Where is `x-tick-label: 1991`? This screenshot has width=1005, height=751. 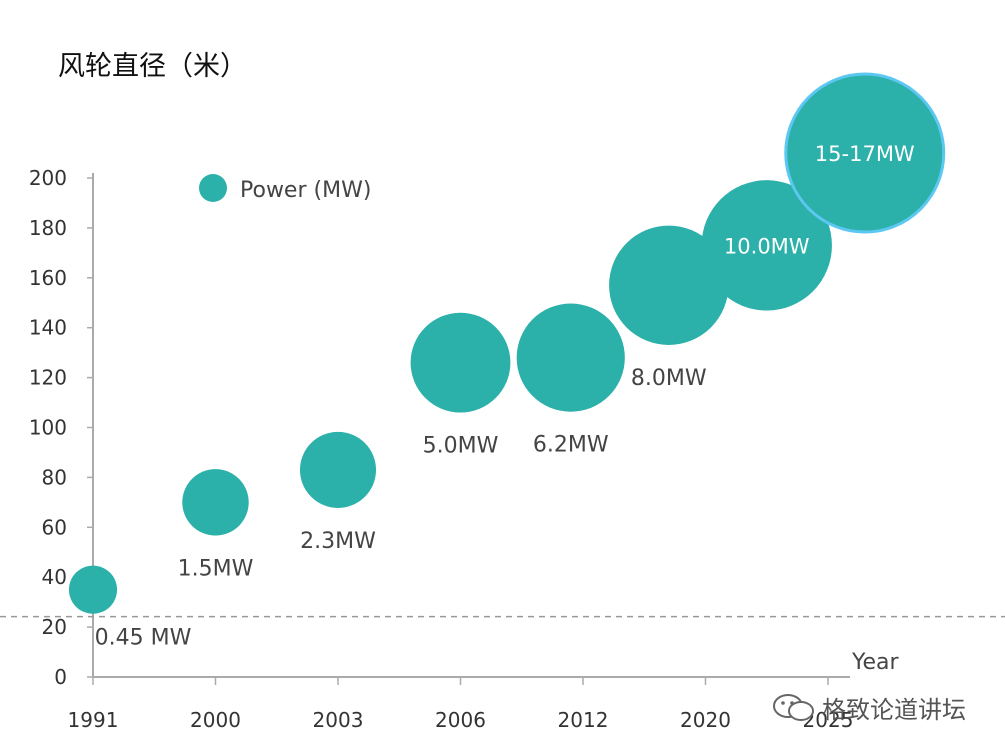
x-tick-label: 1991 is located at coordinates (93, 720).